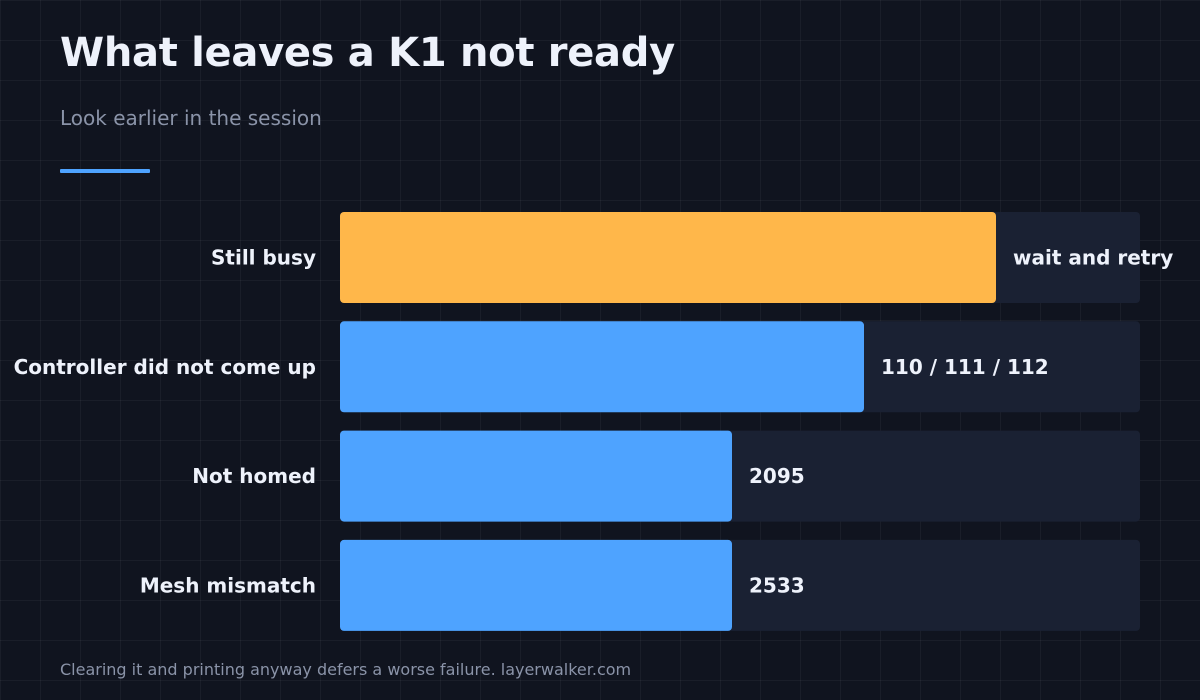 Image resolution: width=1200 pixels, height=700 pixels. Describe the element at coordinates (228, 585) in the screenshot. I see `category-label: Mesh mismatch` at that location.